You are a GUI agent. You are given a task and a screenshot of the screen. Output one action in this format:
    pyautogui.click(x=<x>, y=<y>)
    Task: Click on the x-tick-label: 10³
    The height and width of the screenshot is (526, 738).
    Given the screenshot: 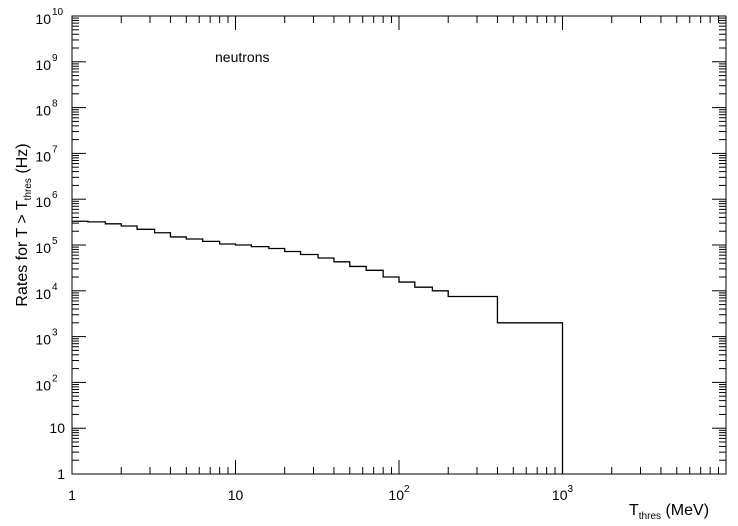 What is the action you would take?
    pyautogui.click(x=563, y=493)
    